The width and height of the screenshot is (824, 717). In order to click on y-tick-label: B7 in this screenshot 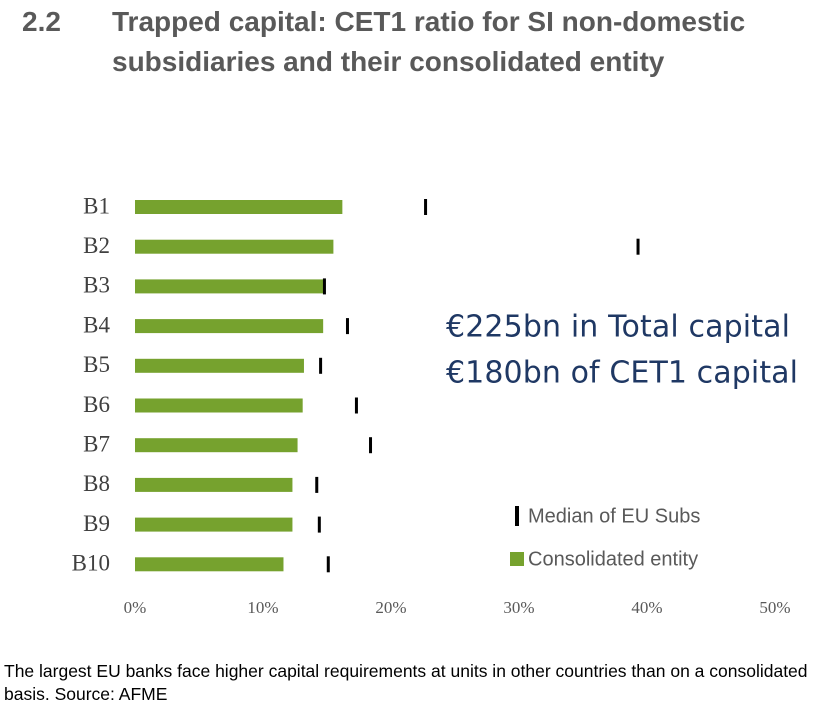, I will do `click(96, 443)`.